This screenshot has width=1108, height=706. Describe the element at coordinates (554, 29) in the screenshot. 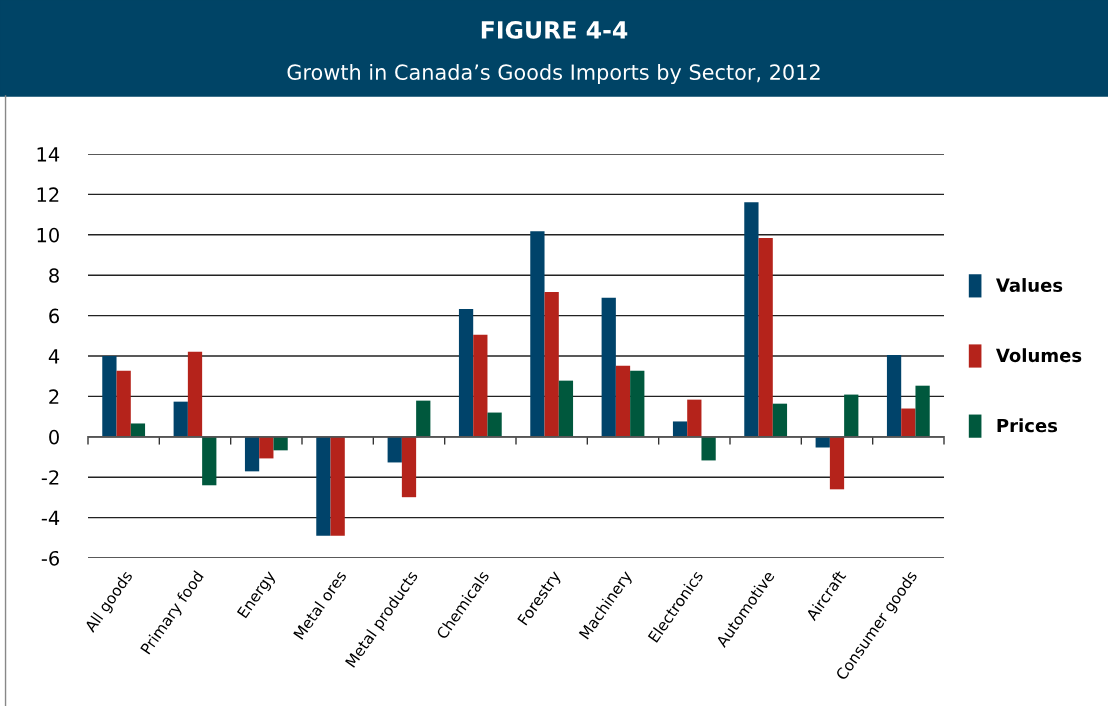

I see `chart-title: FIGURE 4-4` at that location.